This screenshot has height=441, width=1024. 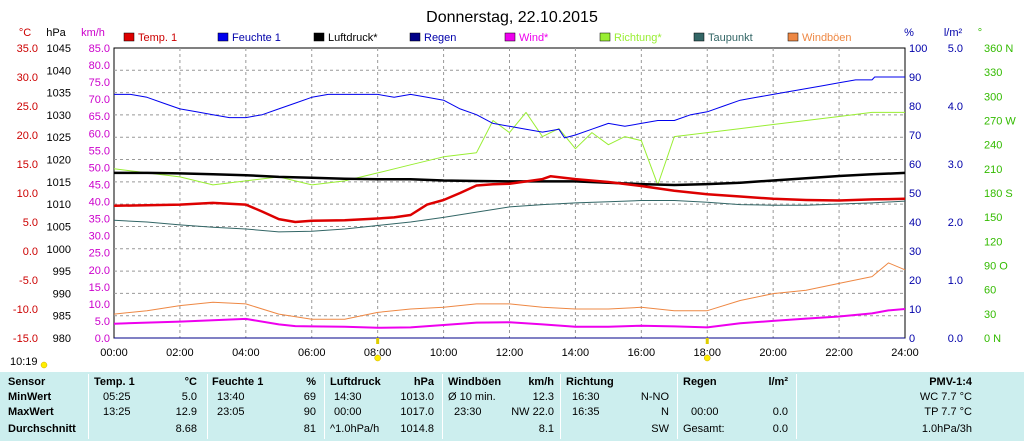 I want to click on rain-axis-unit: l/m², so click(x=953, y=33).